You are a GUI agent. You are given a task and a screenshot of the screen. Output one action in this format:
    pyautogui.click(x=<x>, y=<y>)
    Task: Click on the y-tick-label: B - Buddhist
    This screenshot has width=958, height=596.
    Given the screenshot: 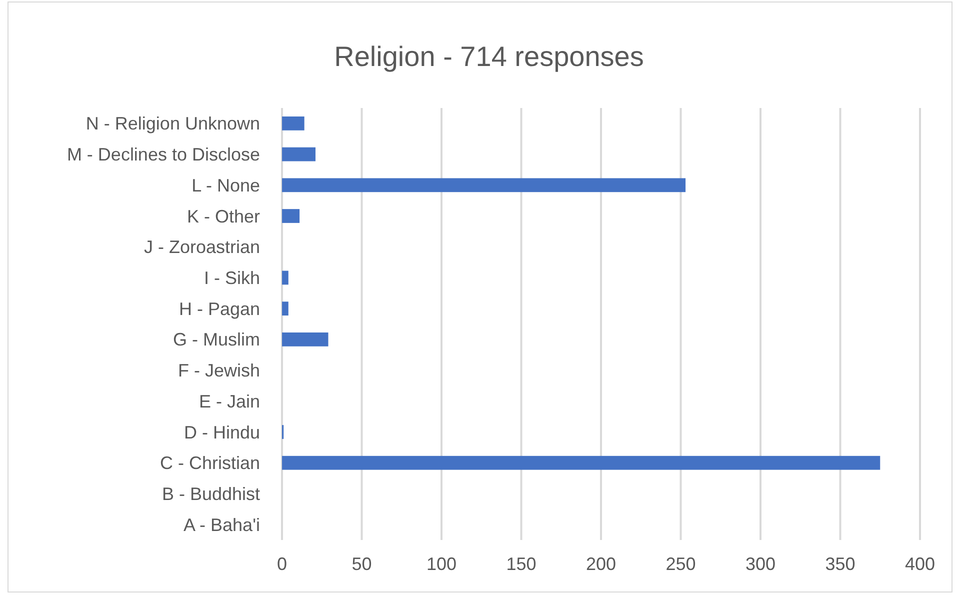 What is the action you would take?
    pyautogui.click(x=211, y=494)
    